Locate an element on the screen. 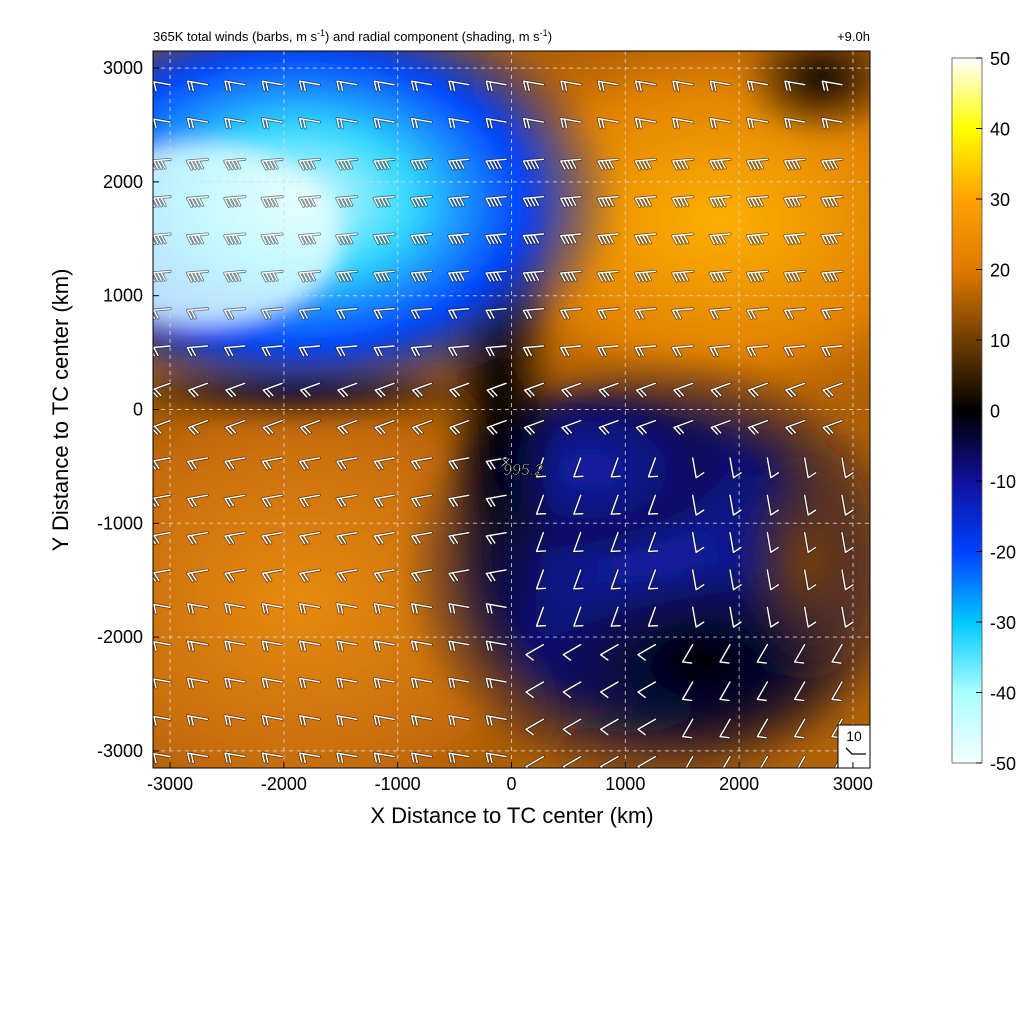  x-tick-label: 1000 is located at coordinates (625, 784).